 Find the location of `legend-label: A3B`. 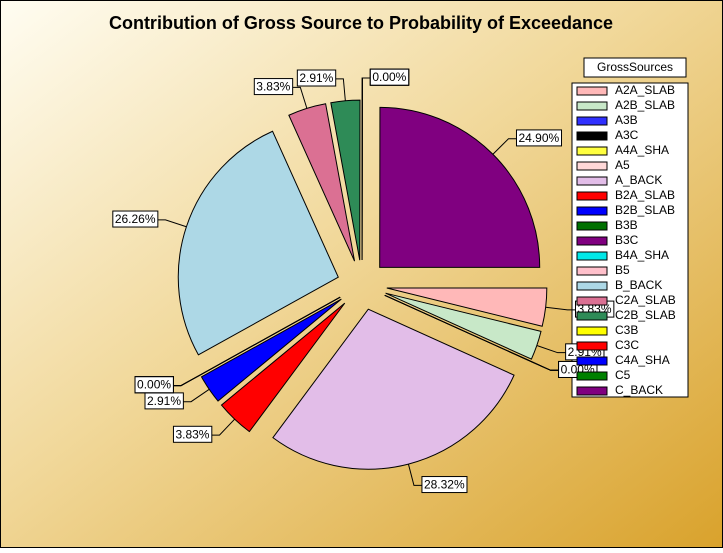

legend-label: A3B is located at coordinates (626, 120).